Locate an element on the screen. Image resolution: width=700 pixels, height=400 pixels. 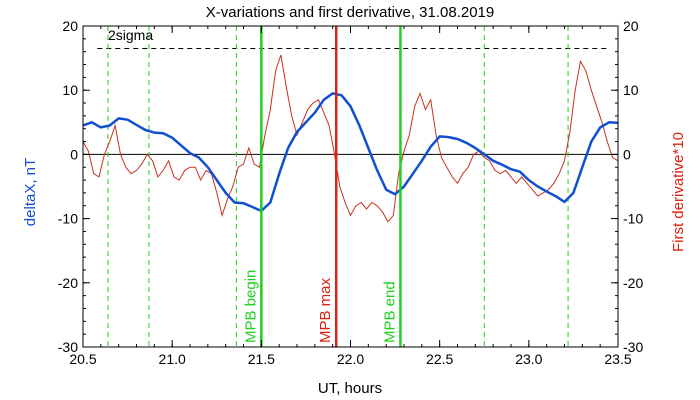
x-tick-label-2: 21.5 is located at coordinates (261, 359).